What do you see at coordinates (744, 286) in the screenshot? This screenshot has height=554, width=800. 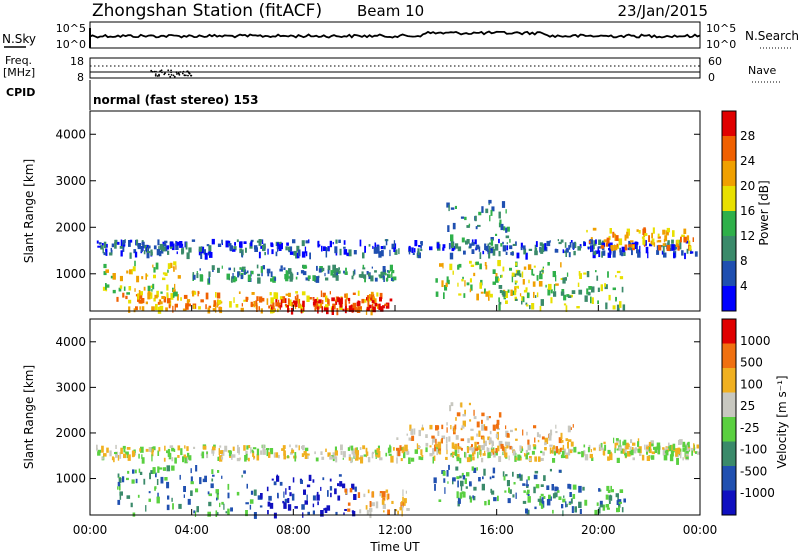 I see `colorbar-tick-label: 4` at bounding box center [744, 286].